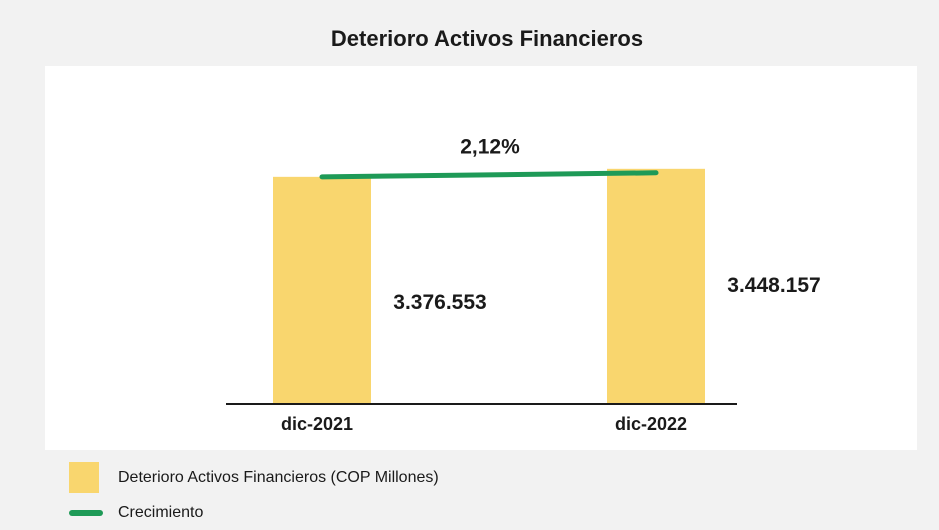  I want to click on legend-label: Crecimiento, so click(160, 512).